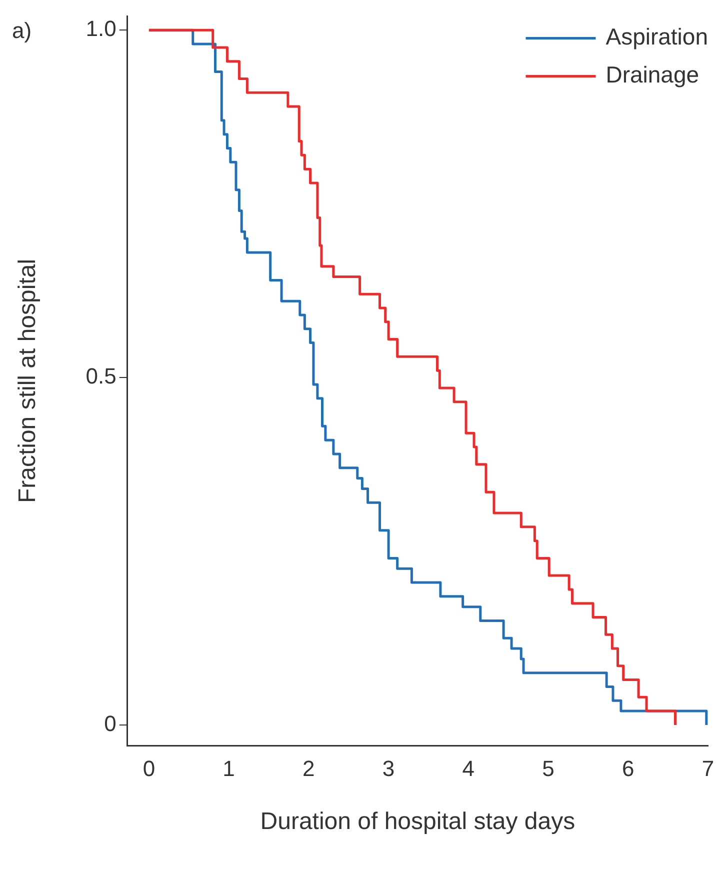 This screenshot has height=881, width=720. Describe the element at coordinates (101, 29) in the screenshot. I see `y-tick-label: 1.0` at that location.